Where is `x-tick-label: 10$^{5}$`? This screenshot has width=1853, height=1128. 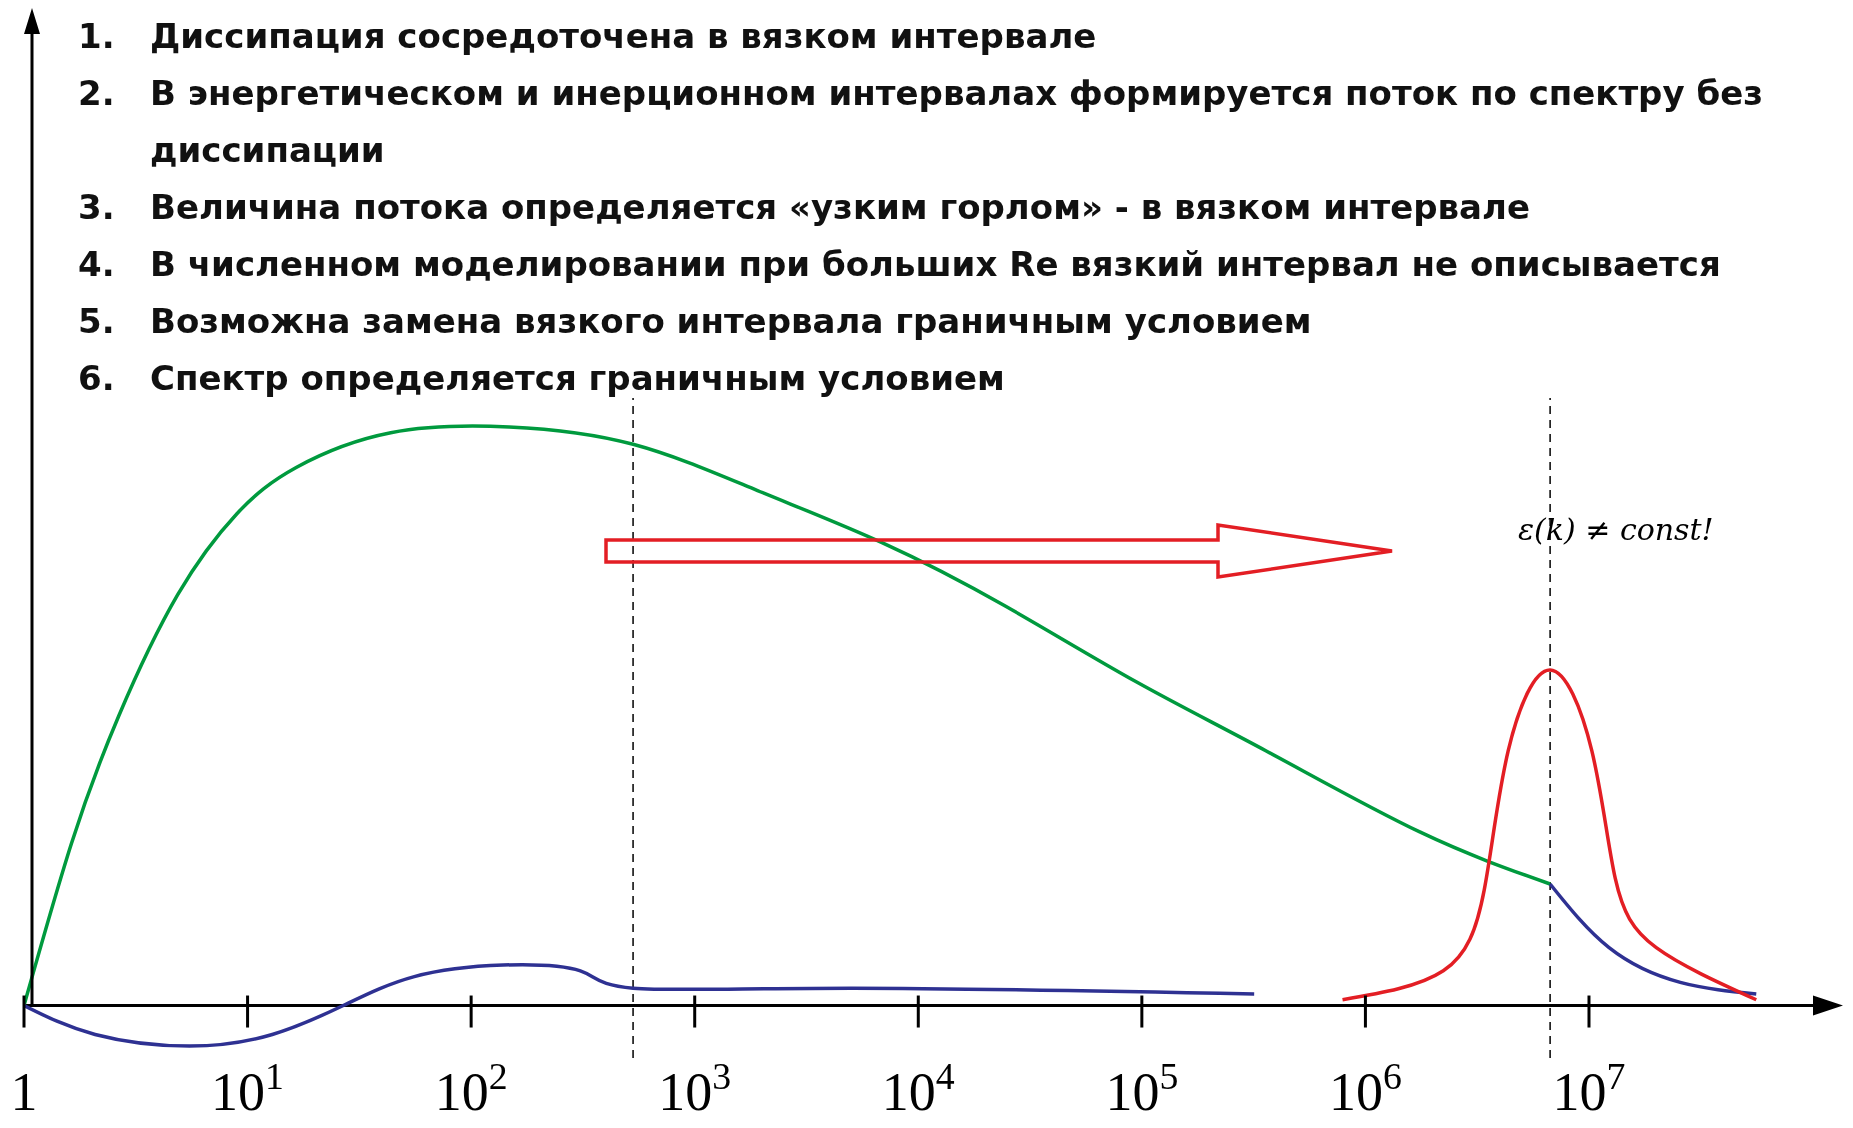 x-tick-label: 10$^{5}$ is located at coordinates (1142, 1088).